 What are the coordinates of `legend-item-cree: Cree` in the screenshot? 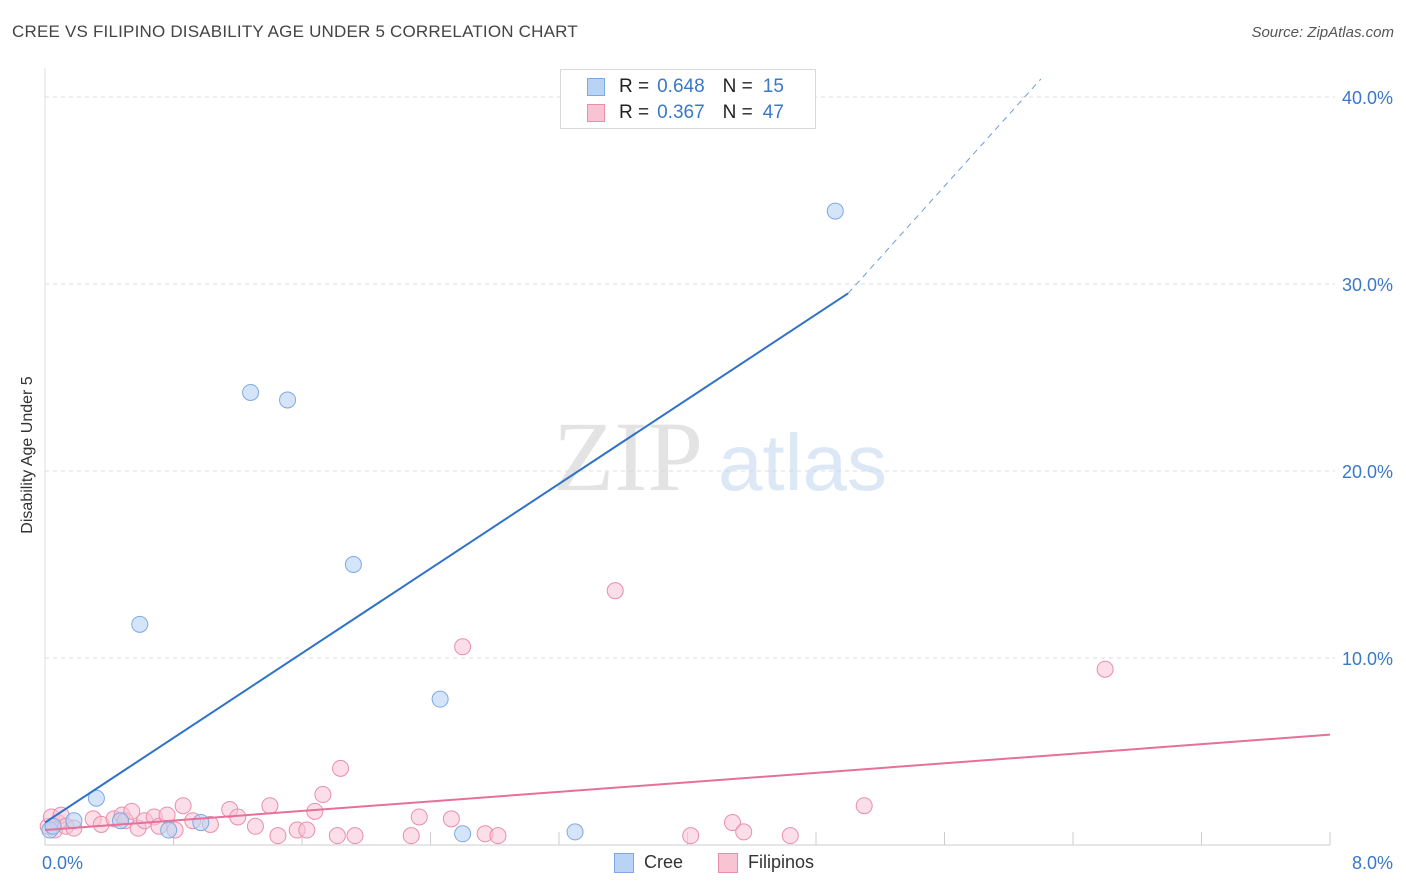 It's located at (648, 862).